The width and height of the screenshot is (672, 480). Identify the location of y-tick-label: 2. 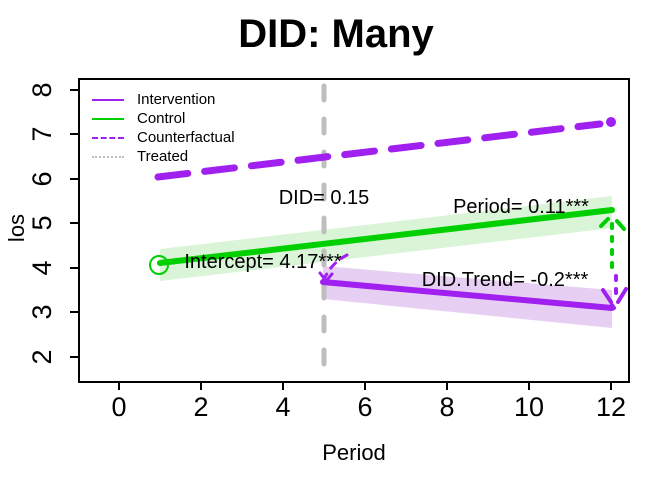
(42, 357).